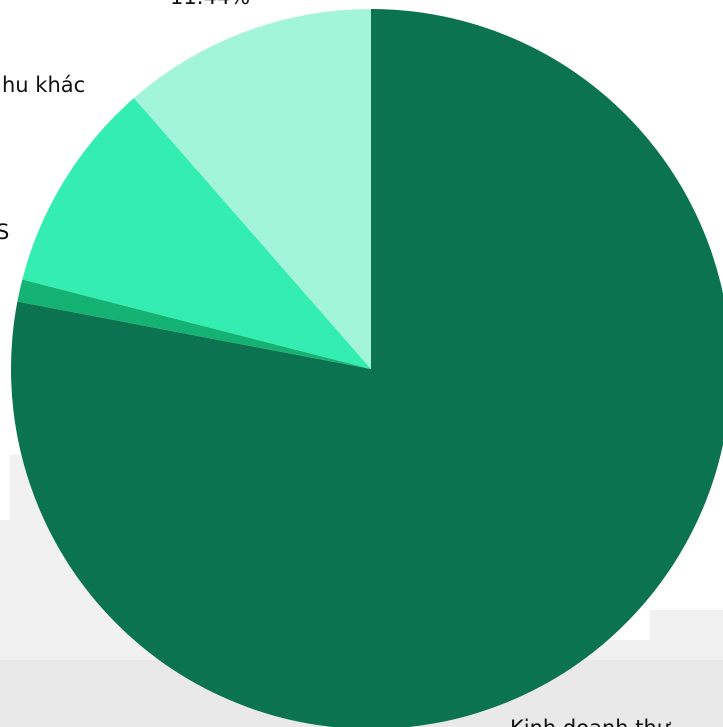 The width and height of the screenshot is (723, 727). What do you see at coordinates (43, 85) in the screenshot?
I see `slice-label-thu-khac: hu khác` at bounding box center [43, 85].